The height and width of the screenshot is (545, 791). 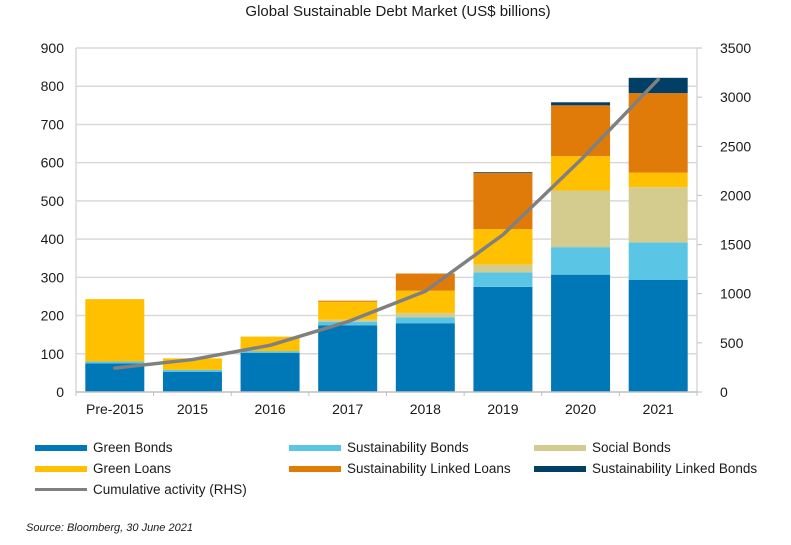 I want to click on x-axis-ticks: Pre-2015 2015 2016 2017 2018 2019 2020 2021, so click(x=380, y=409).